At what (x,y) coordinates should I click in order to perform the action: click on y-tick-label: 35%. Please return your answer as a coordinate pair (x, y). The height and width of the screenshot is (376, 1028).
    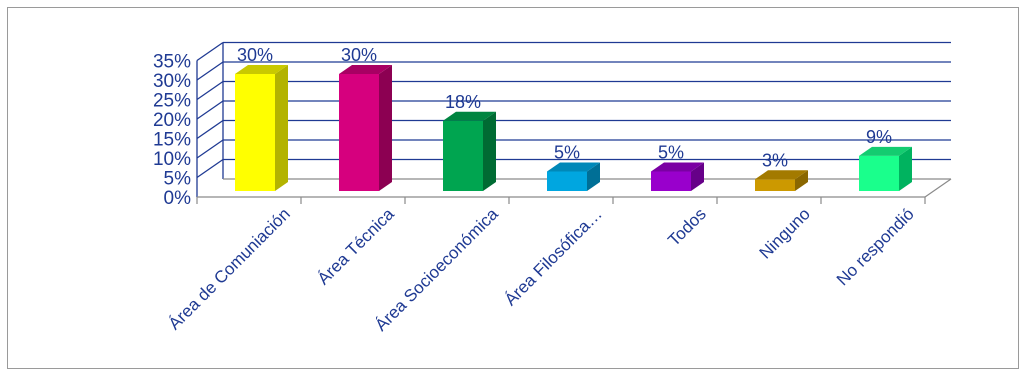
    Looking at the image, I should click on (172, 62).